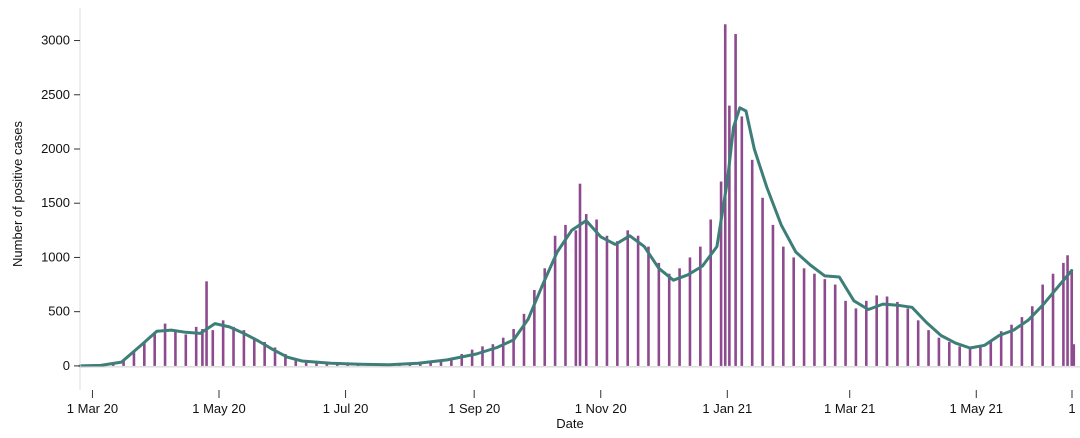  Describe the element at coordinates (727, 408) in the screenshot. I see `x-tick-label: 1 Jan 21` at that location.